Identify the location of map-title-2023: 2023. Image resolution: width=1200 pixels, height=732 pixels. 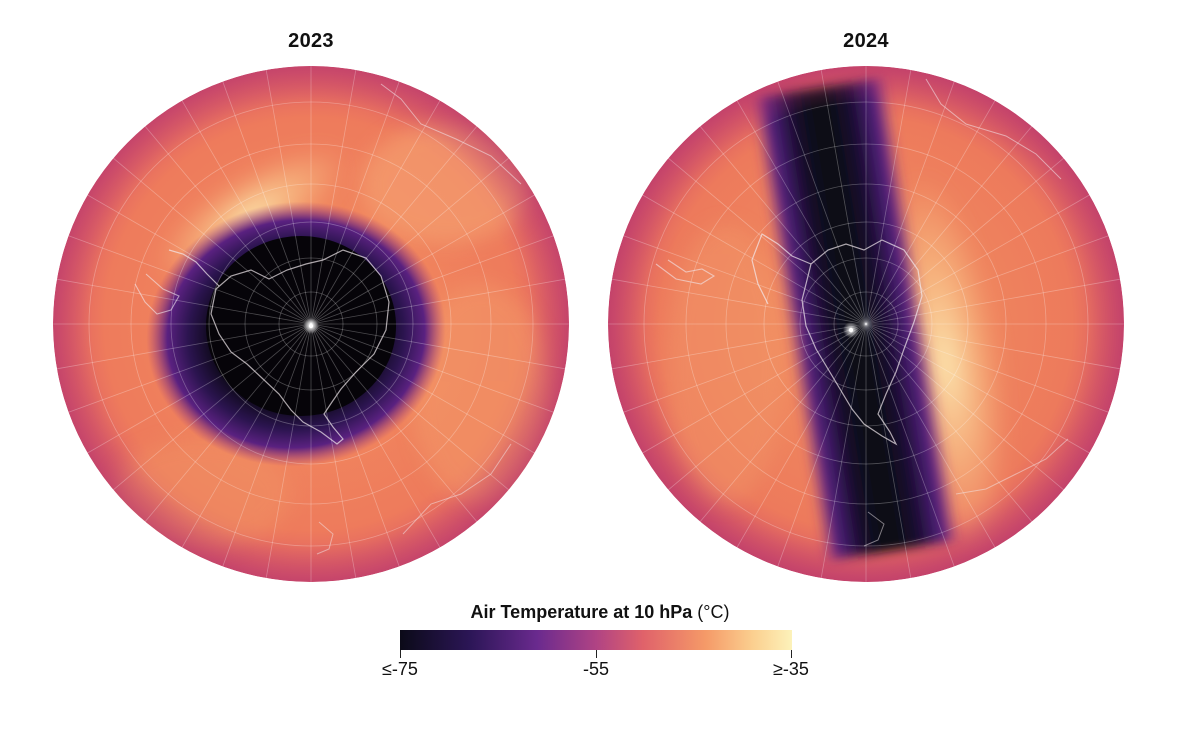
(311, 41).